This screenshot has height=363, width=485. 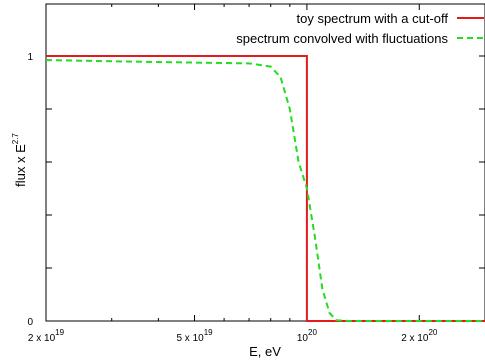 What do you see at coordinates (419, 336) in the screenshot?
I see `x-tick-label-3: 2 x 10²⁰` at bounding box center [419, 336].